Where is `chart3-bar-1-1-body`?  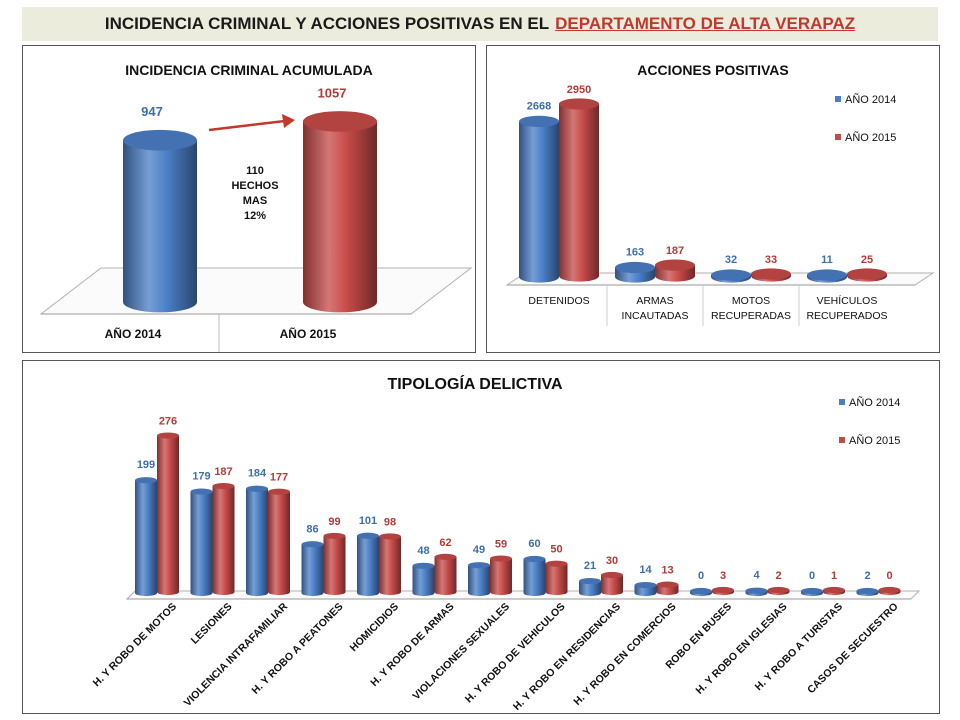
chart3-bar-1-1-body is located at coordinates (223, 541).